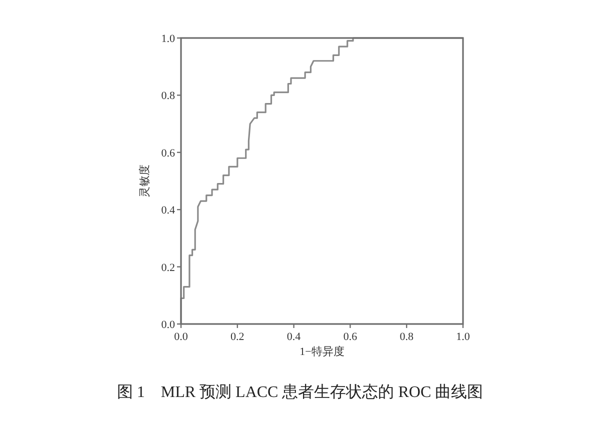  Describe the element at coordinates (350, 337) in the screenshot. I see `x-tick-label: 0.6` at that location.